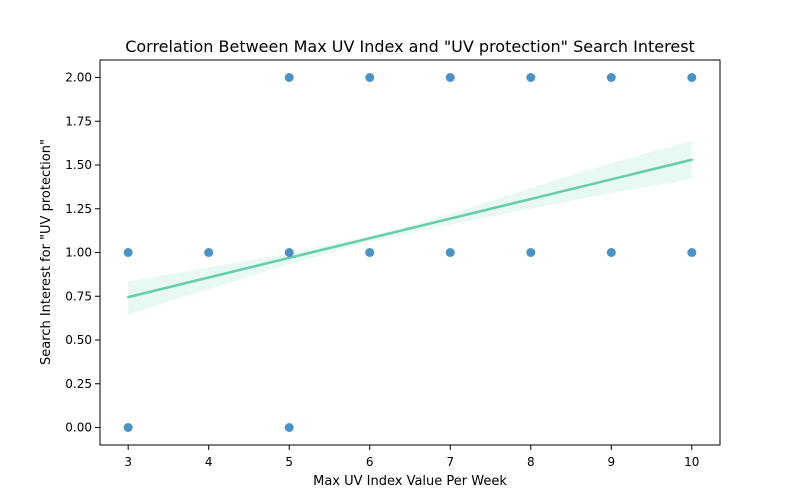 The width and height of the screenshot is (800, 500). I want to click on x-axis-label: Max UV Index Value Per Week, so click(410, 481).